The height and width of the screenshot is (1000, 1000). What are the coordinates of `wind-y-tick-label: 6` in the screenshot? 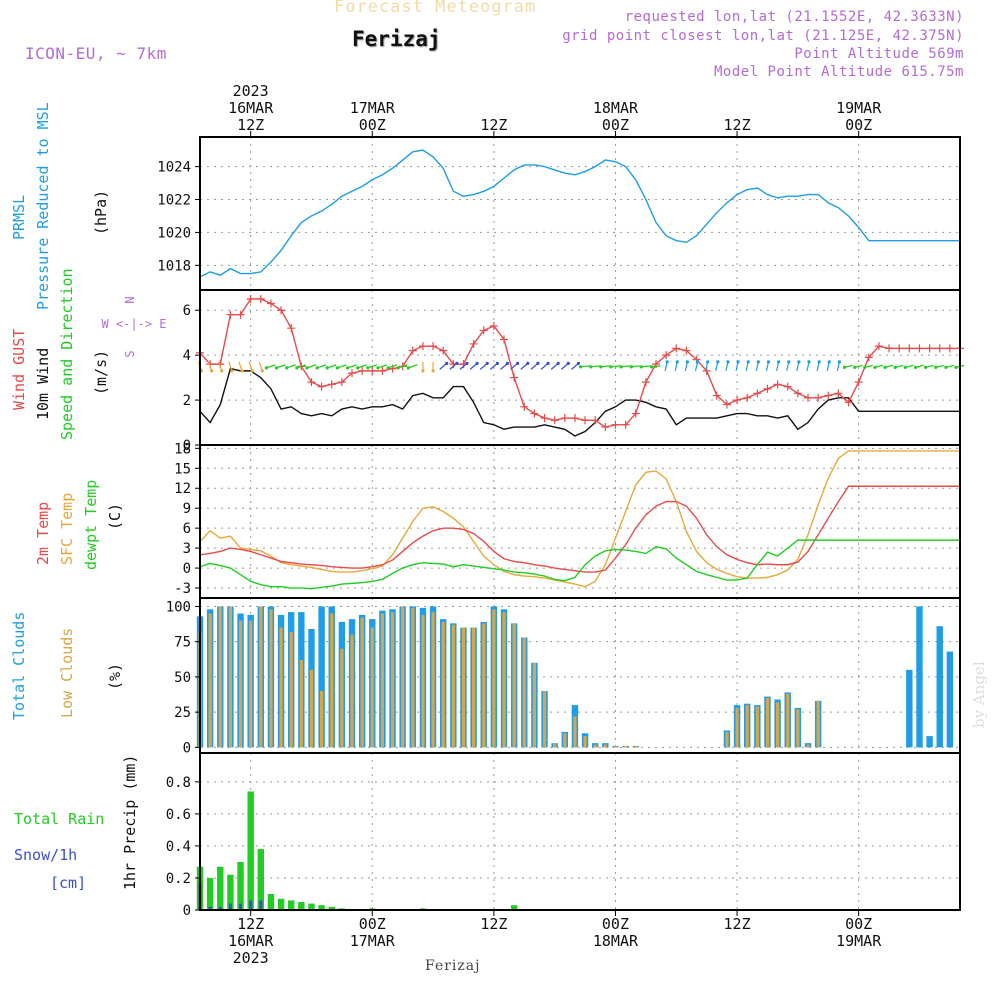 It's located at (187, 311).